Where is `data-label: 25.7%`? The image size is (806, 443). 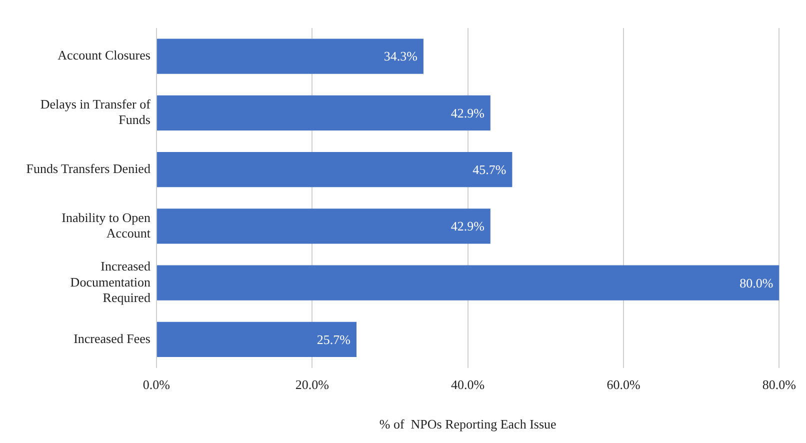
data-label: 25.7% is located at coordinates (333, 339).